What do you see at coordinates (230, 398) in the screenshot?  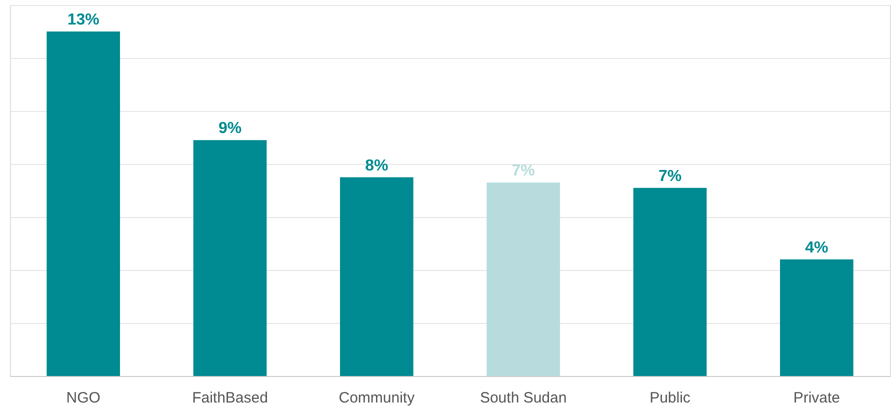 I see `x-tick-label: FaithBased` at bounding box center [230, 398].